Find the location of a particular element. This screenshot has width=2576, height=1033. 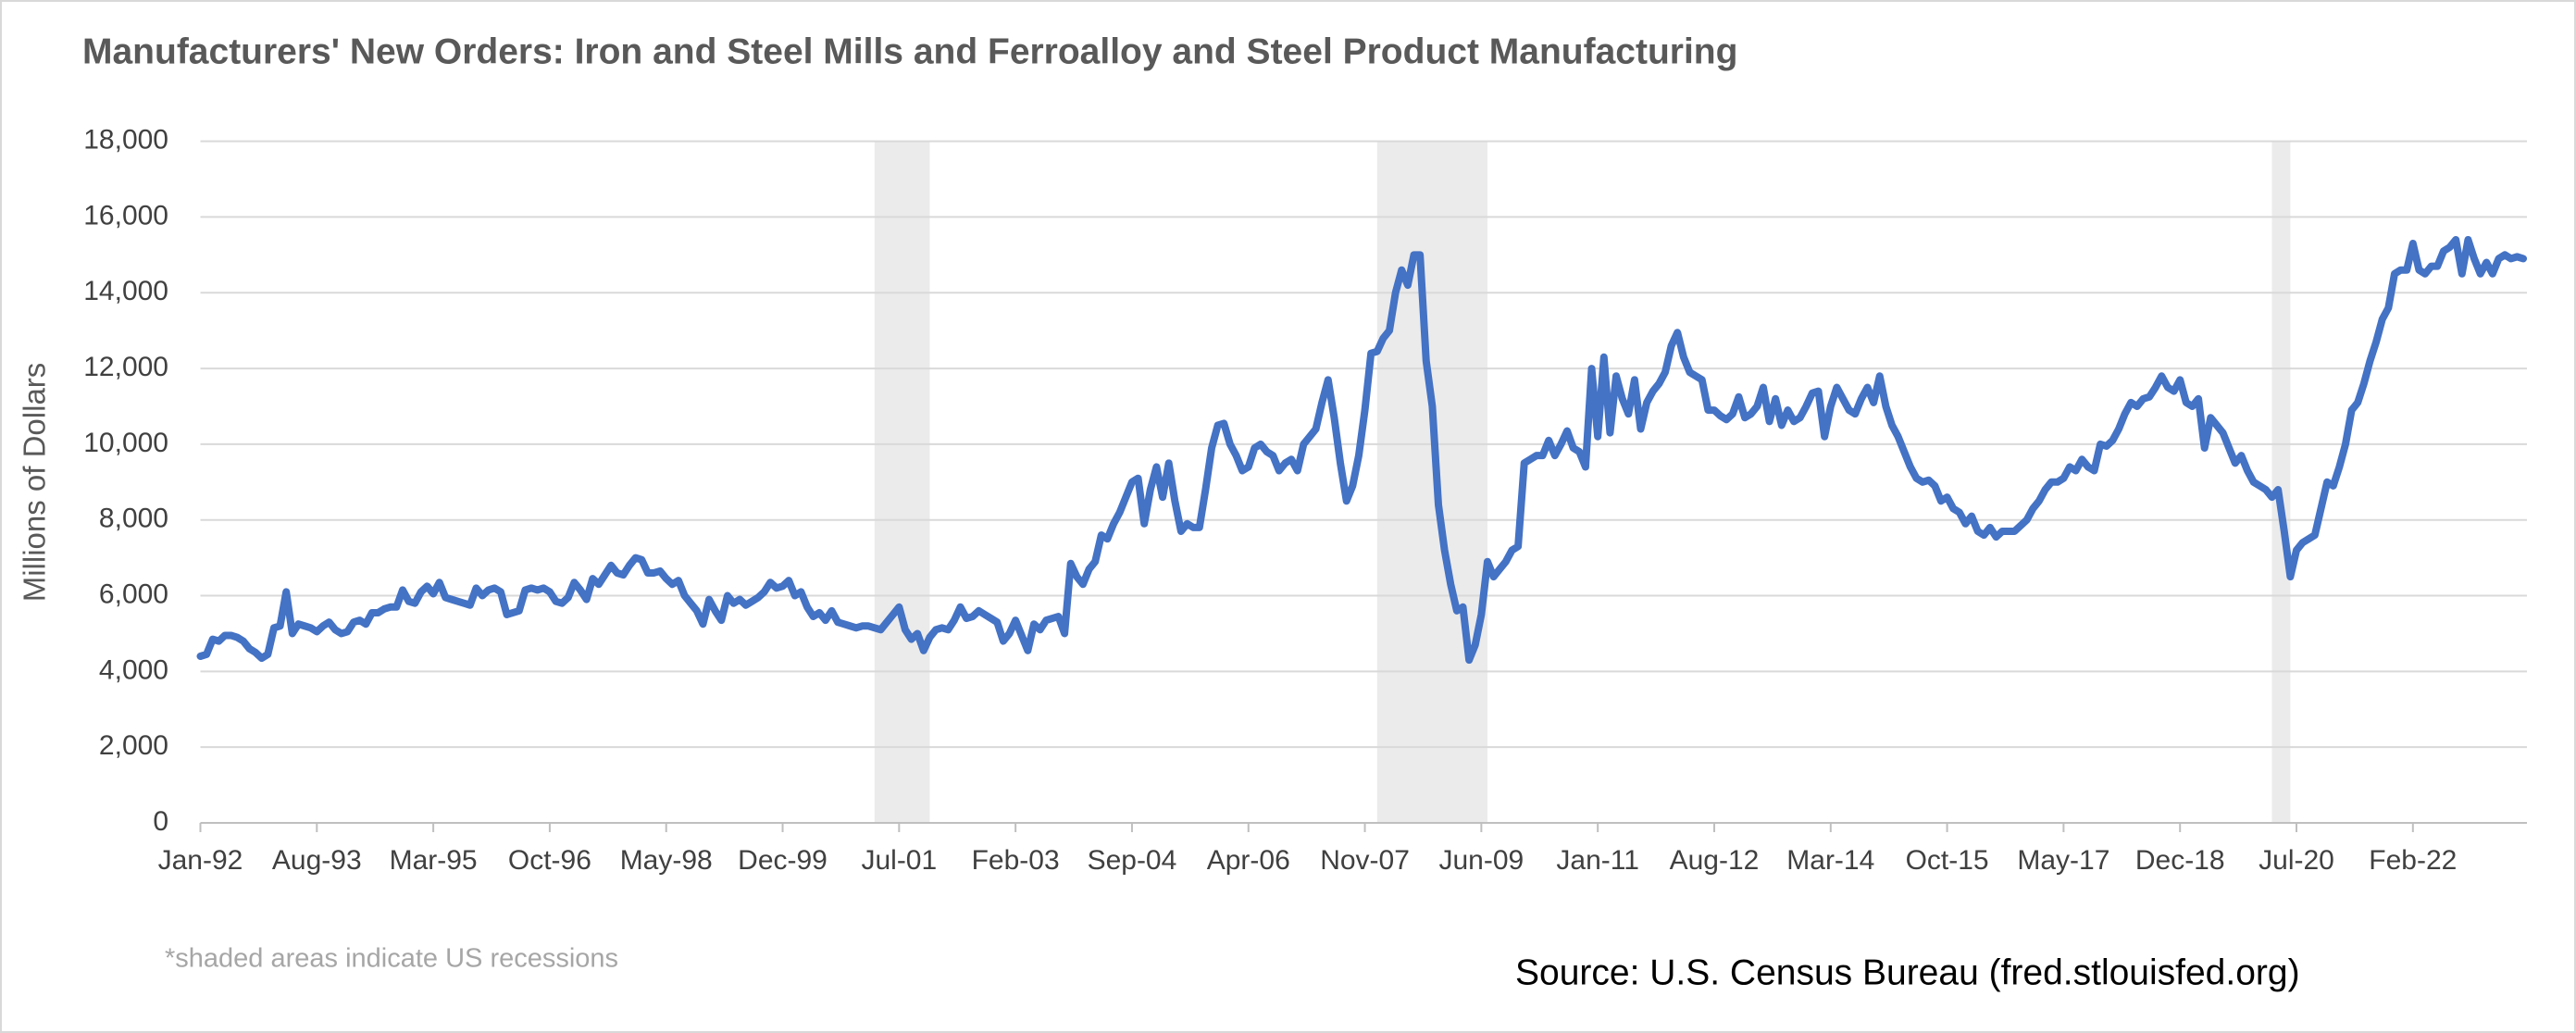

y-tick-label: 2,000 is located at coordinates (133, 745).